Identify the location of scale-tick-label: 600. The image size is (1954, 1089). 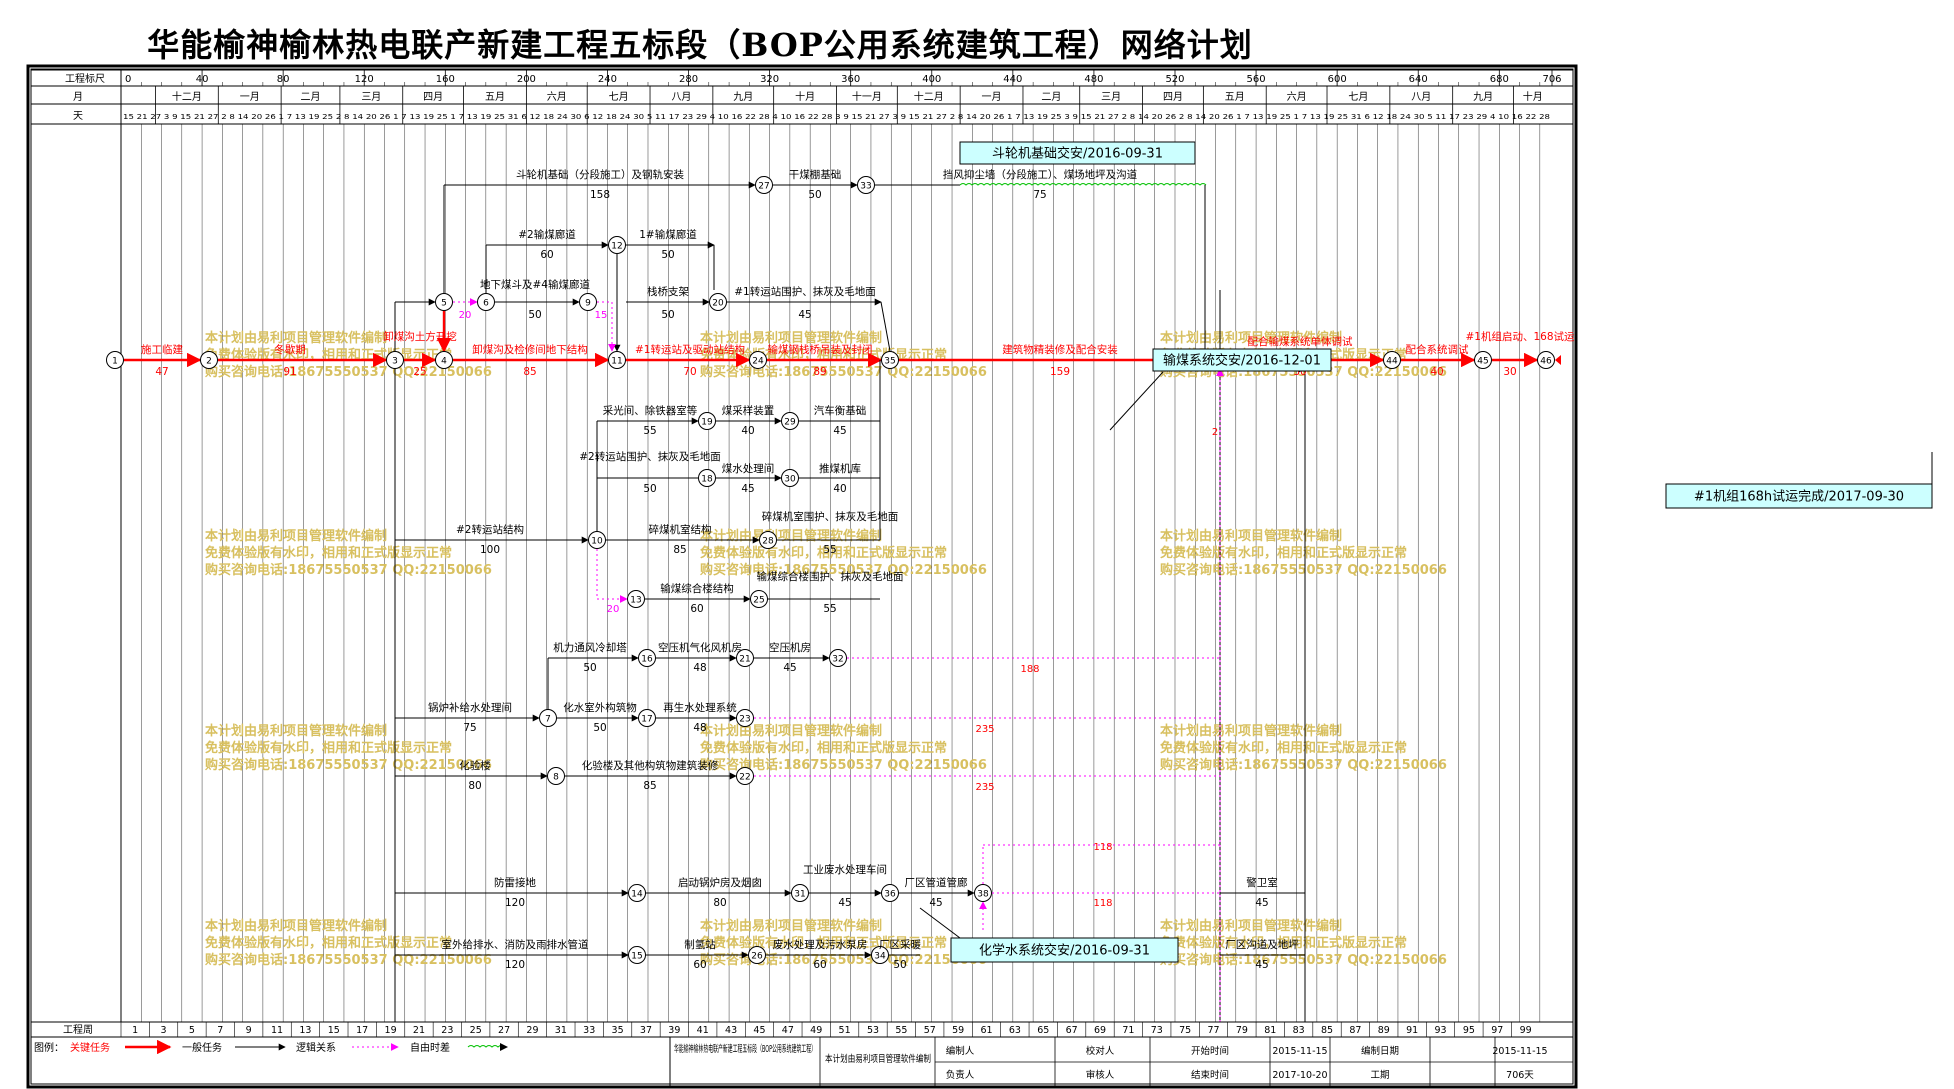
(1337, 79).